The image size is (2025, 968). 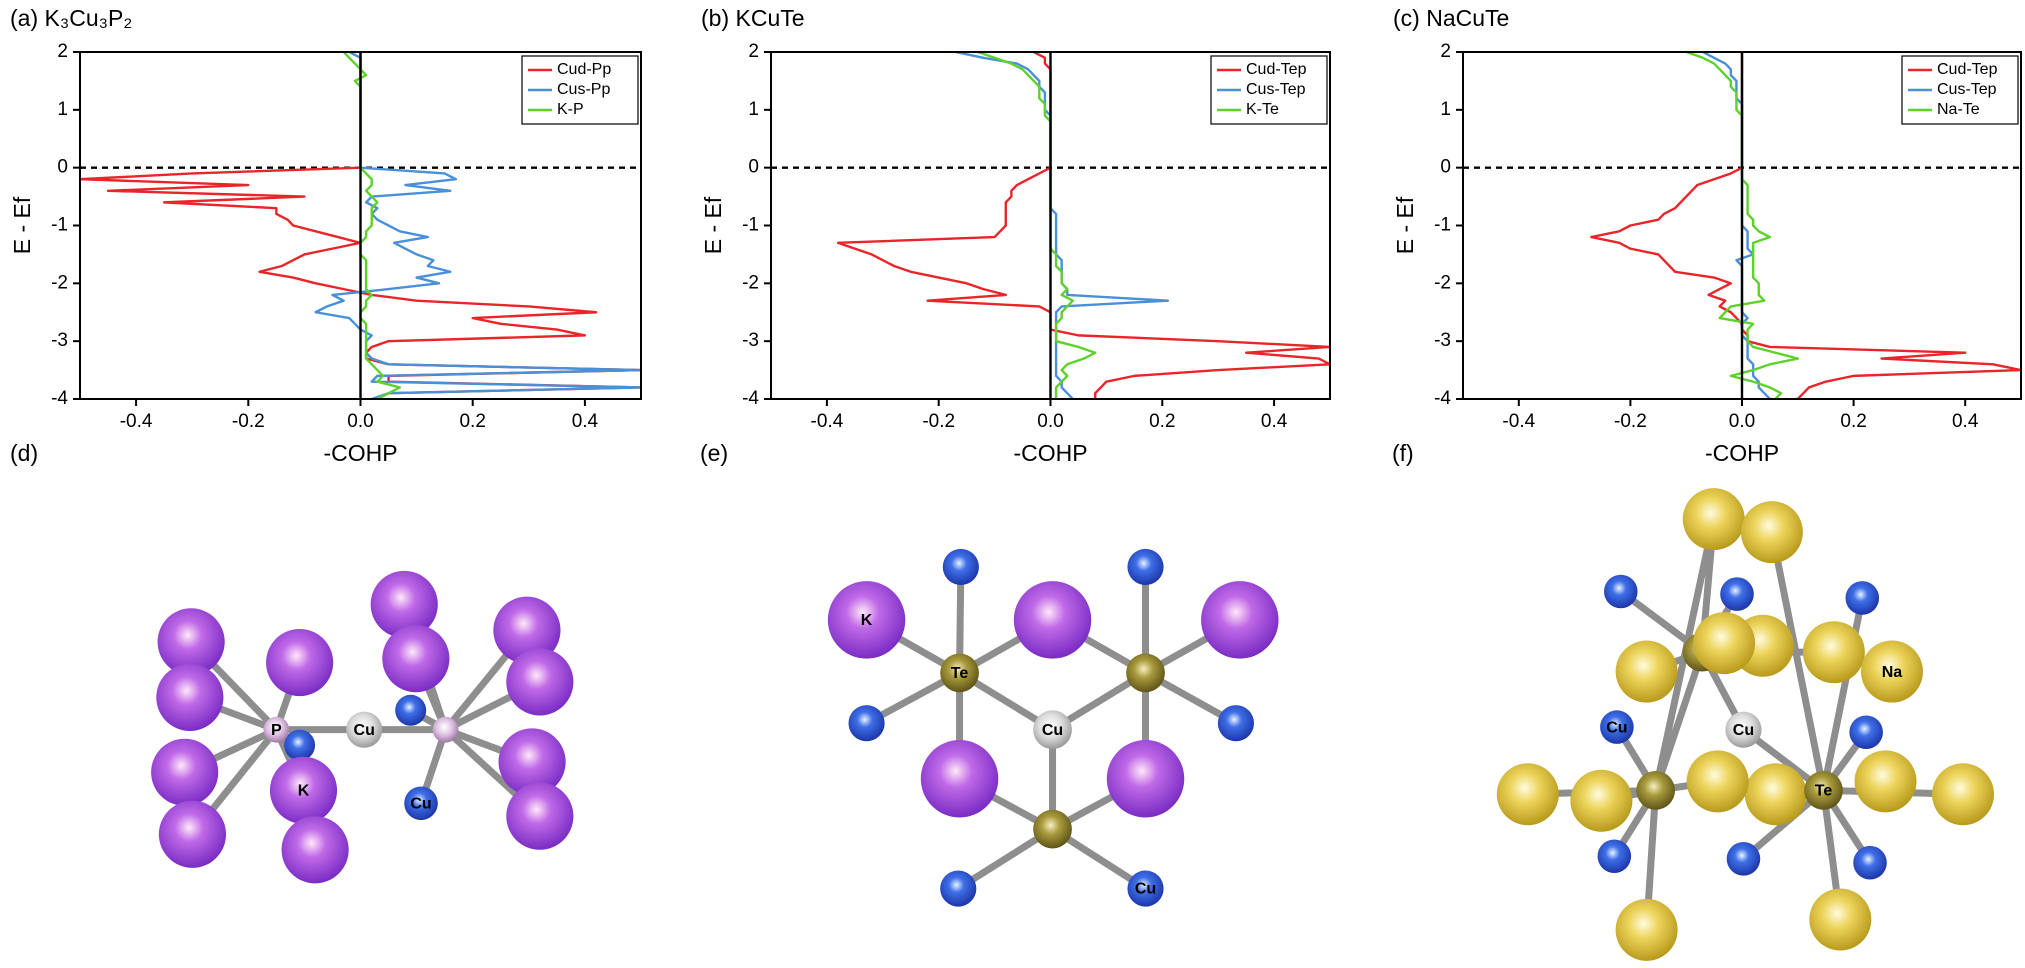 I want to click on atom-label: Na, so click(x=1892, y=672).